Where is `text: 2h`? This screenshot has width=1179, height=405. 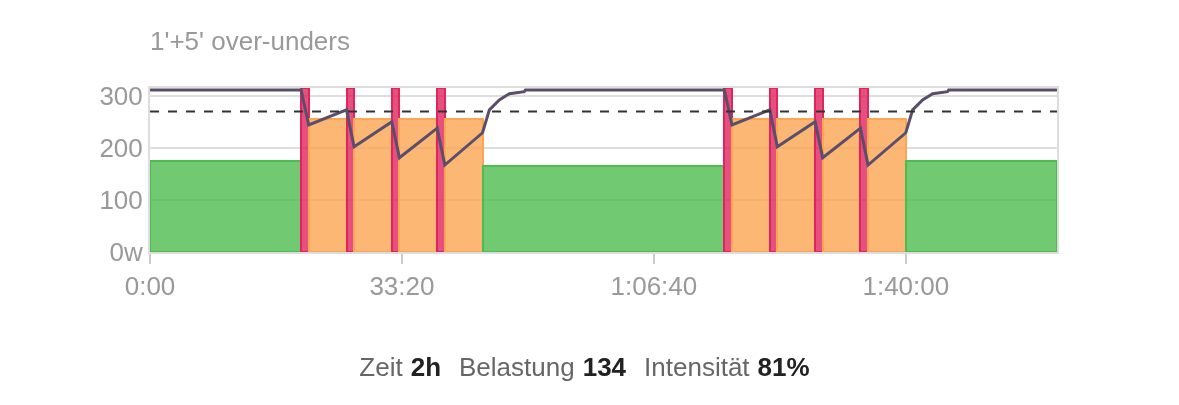 text: 2h is located at coordinates (426, 367).